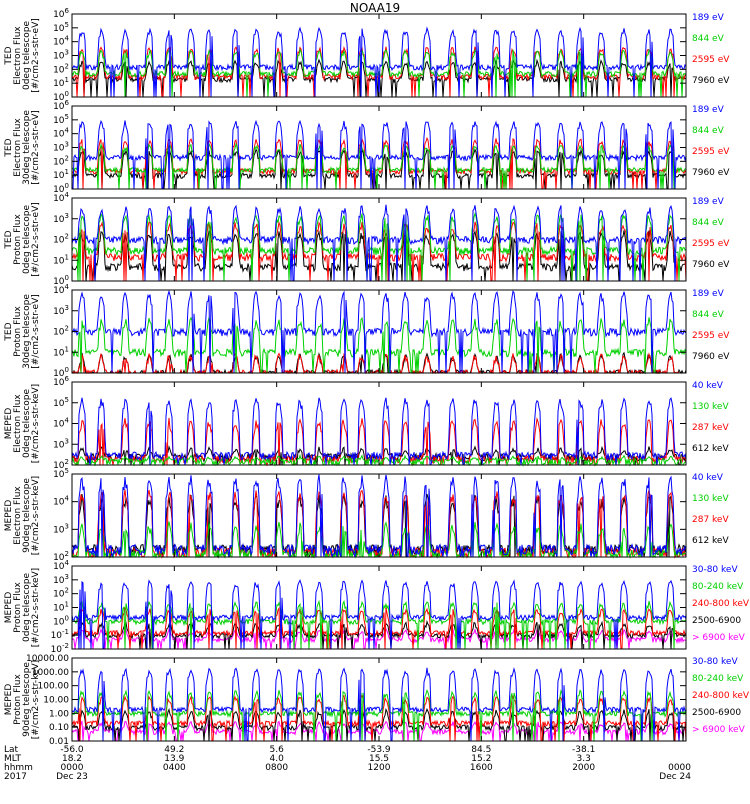  I want to click on time-axis-row-label: Lat, so click(11, 750).